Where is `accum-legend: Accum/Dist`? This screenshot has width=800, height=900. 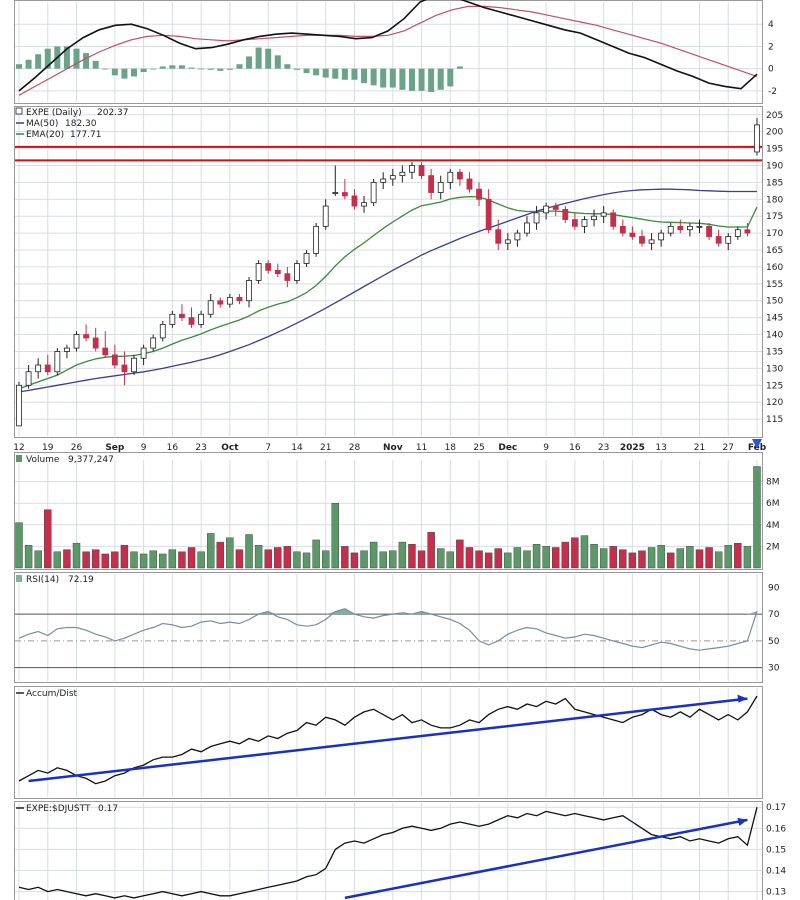 accum-legend: Accum/Dist is located at coordinates (47, 694).